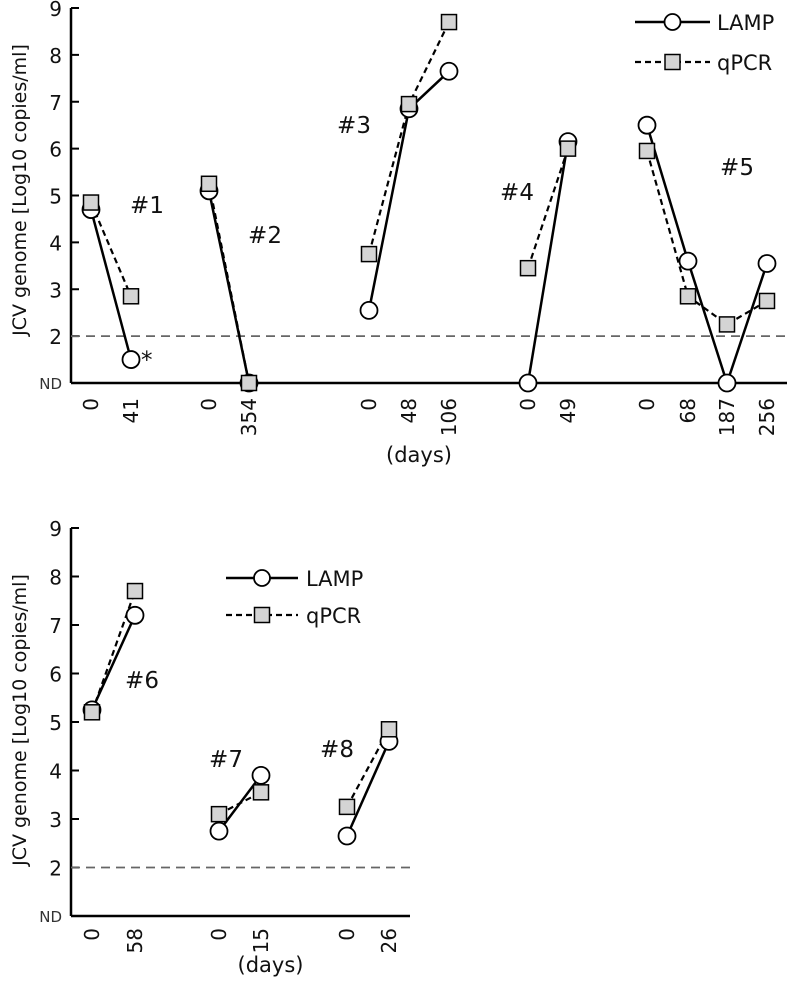 This screenshot has height=990, width=787. Describe the element at coordinates (265, 236) in the screenshot. I see `patient-label: #2` at that location.